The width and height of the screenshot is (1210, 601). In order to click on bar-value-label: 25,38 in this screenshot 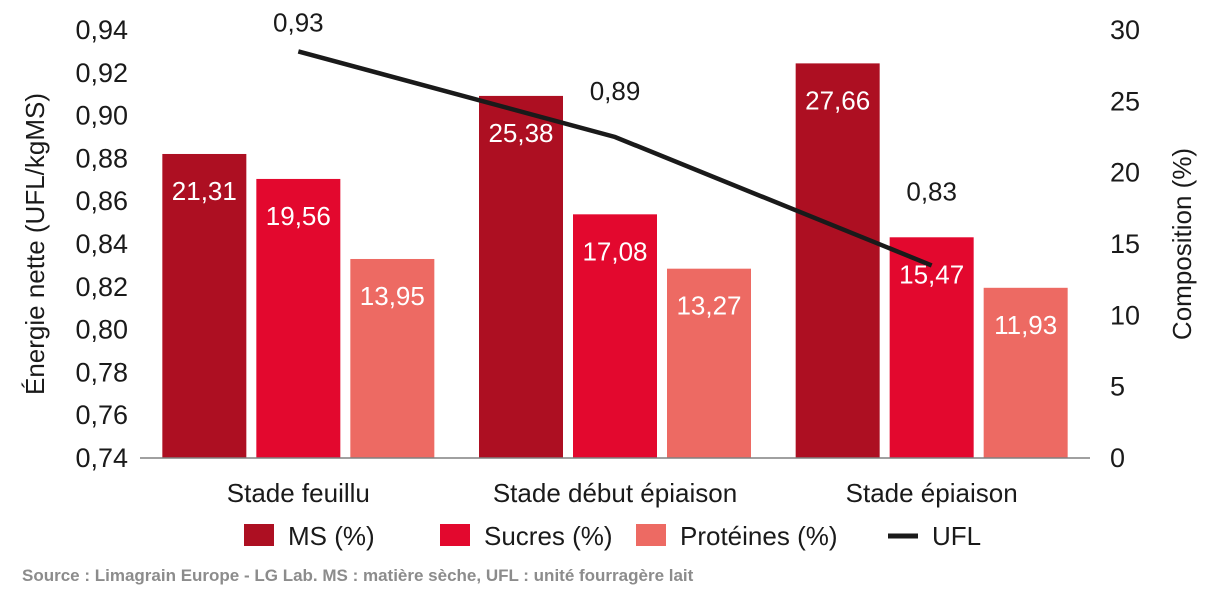, I will do `click(520, 133)`.